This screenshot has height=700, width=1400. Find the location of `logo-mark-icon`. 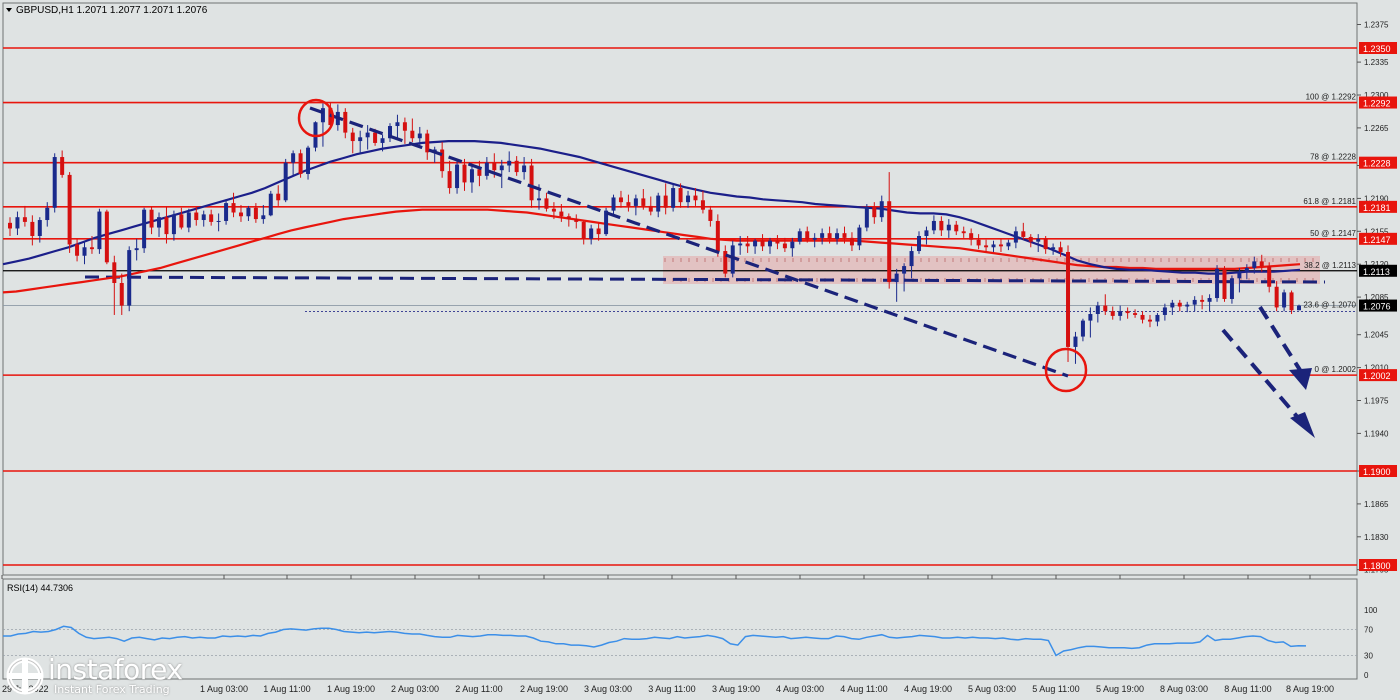

logo-mark-icon is located at coordinates (25, 676).